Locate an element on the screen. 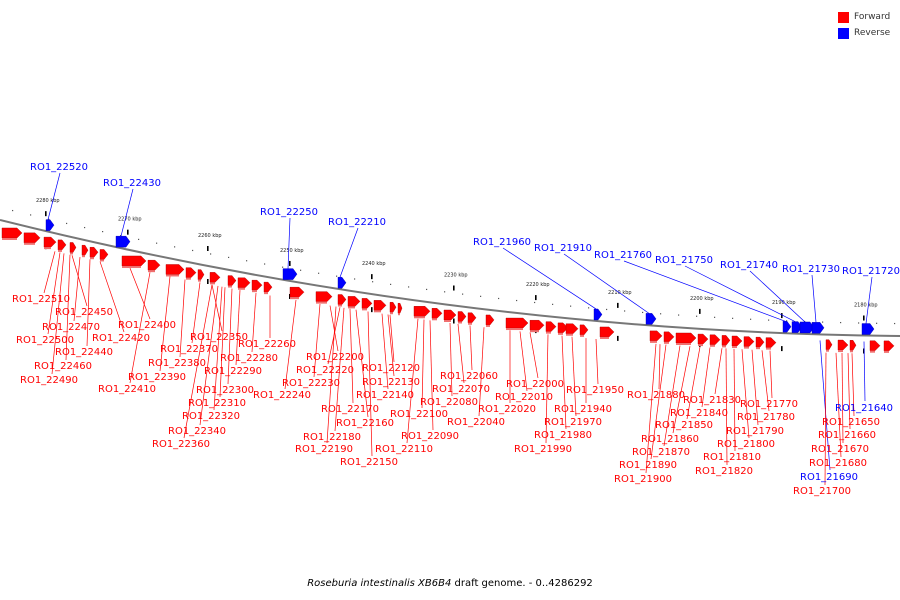 Image resolution: width=900 pixels, height=600 pixels. reverse-gene-label: RO1_21910 is located at coordinates (563, 248).